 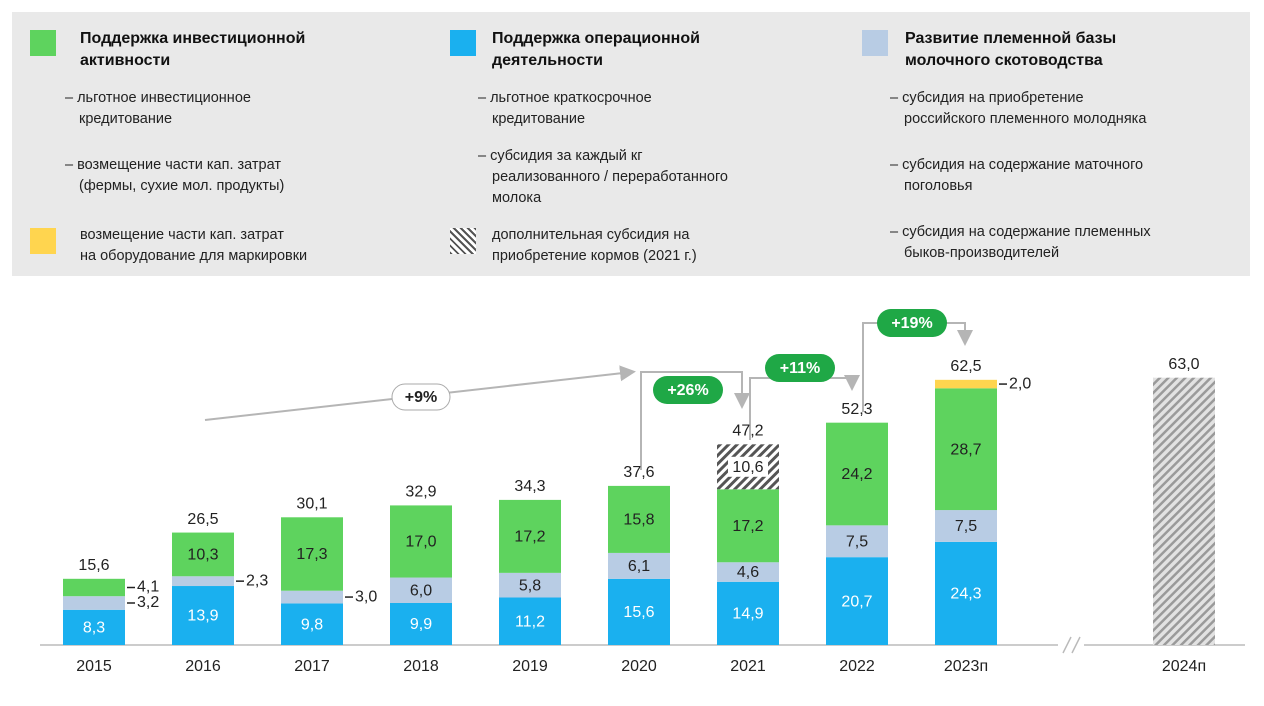 I want to click on x-tick-label: 2020, so click(x=639, y=666).